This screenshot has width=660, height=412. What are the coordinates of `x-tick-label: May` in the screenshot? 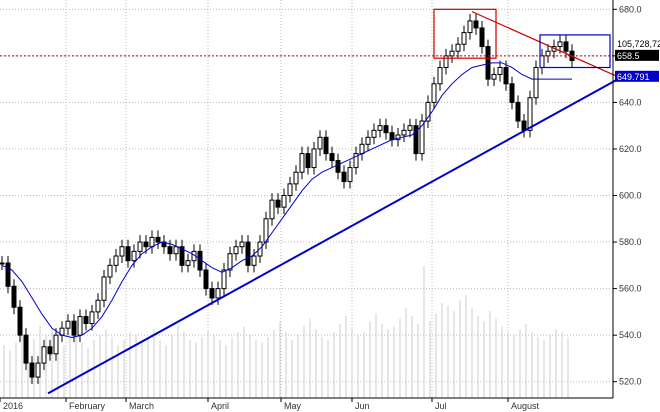 It's located at (293, 406).